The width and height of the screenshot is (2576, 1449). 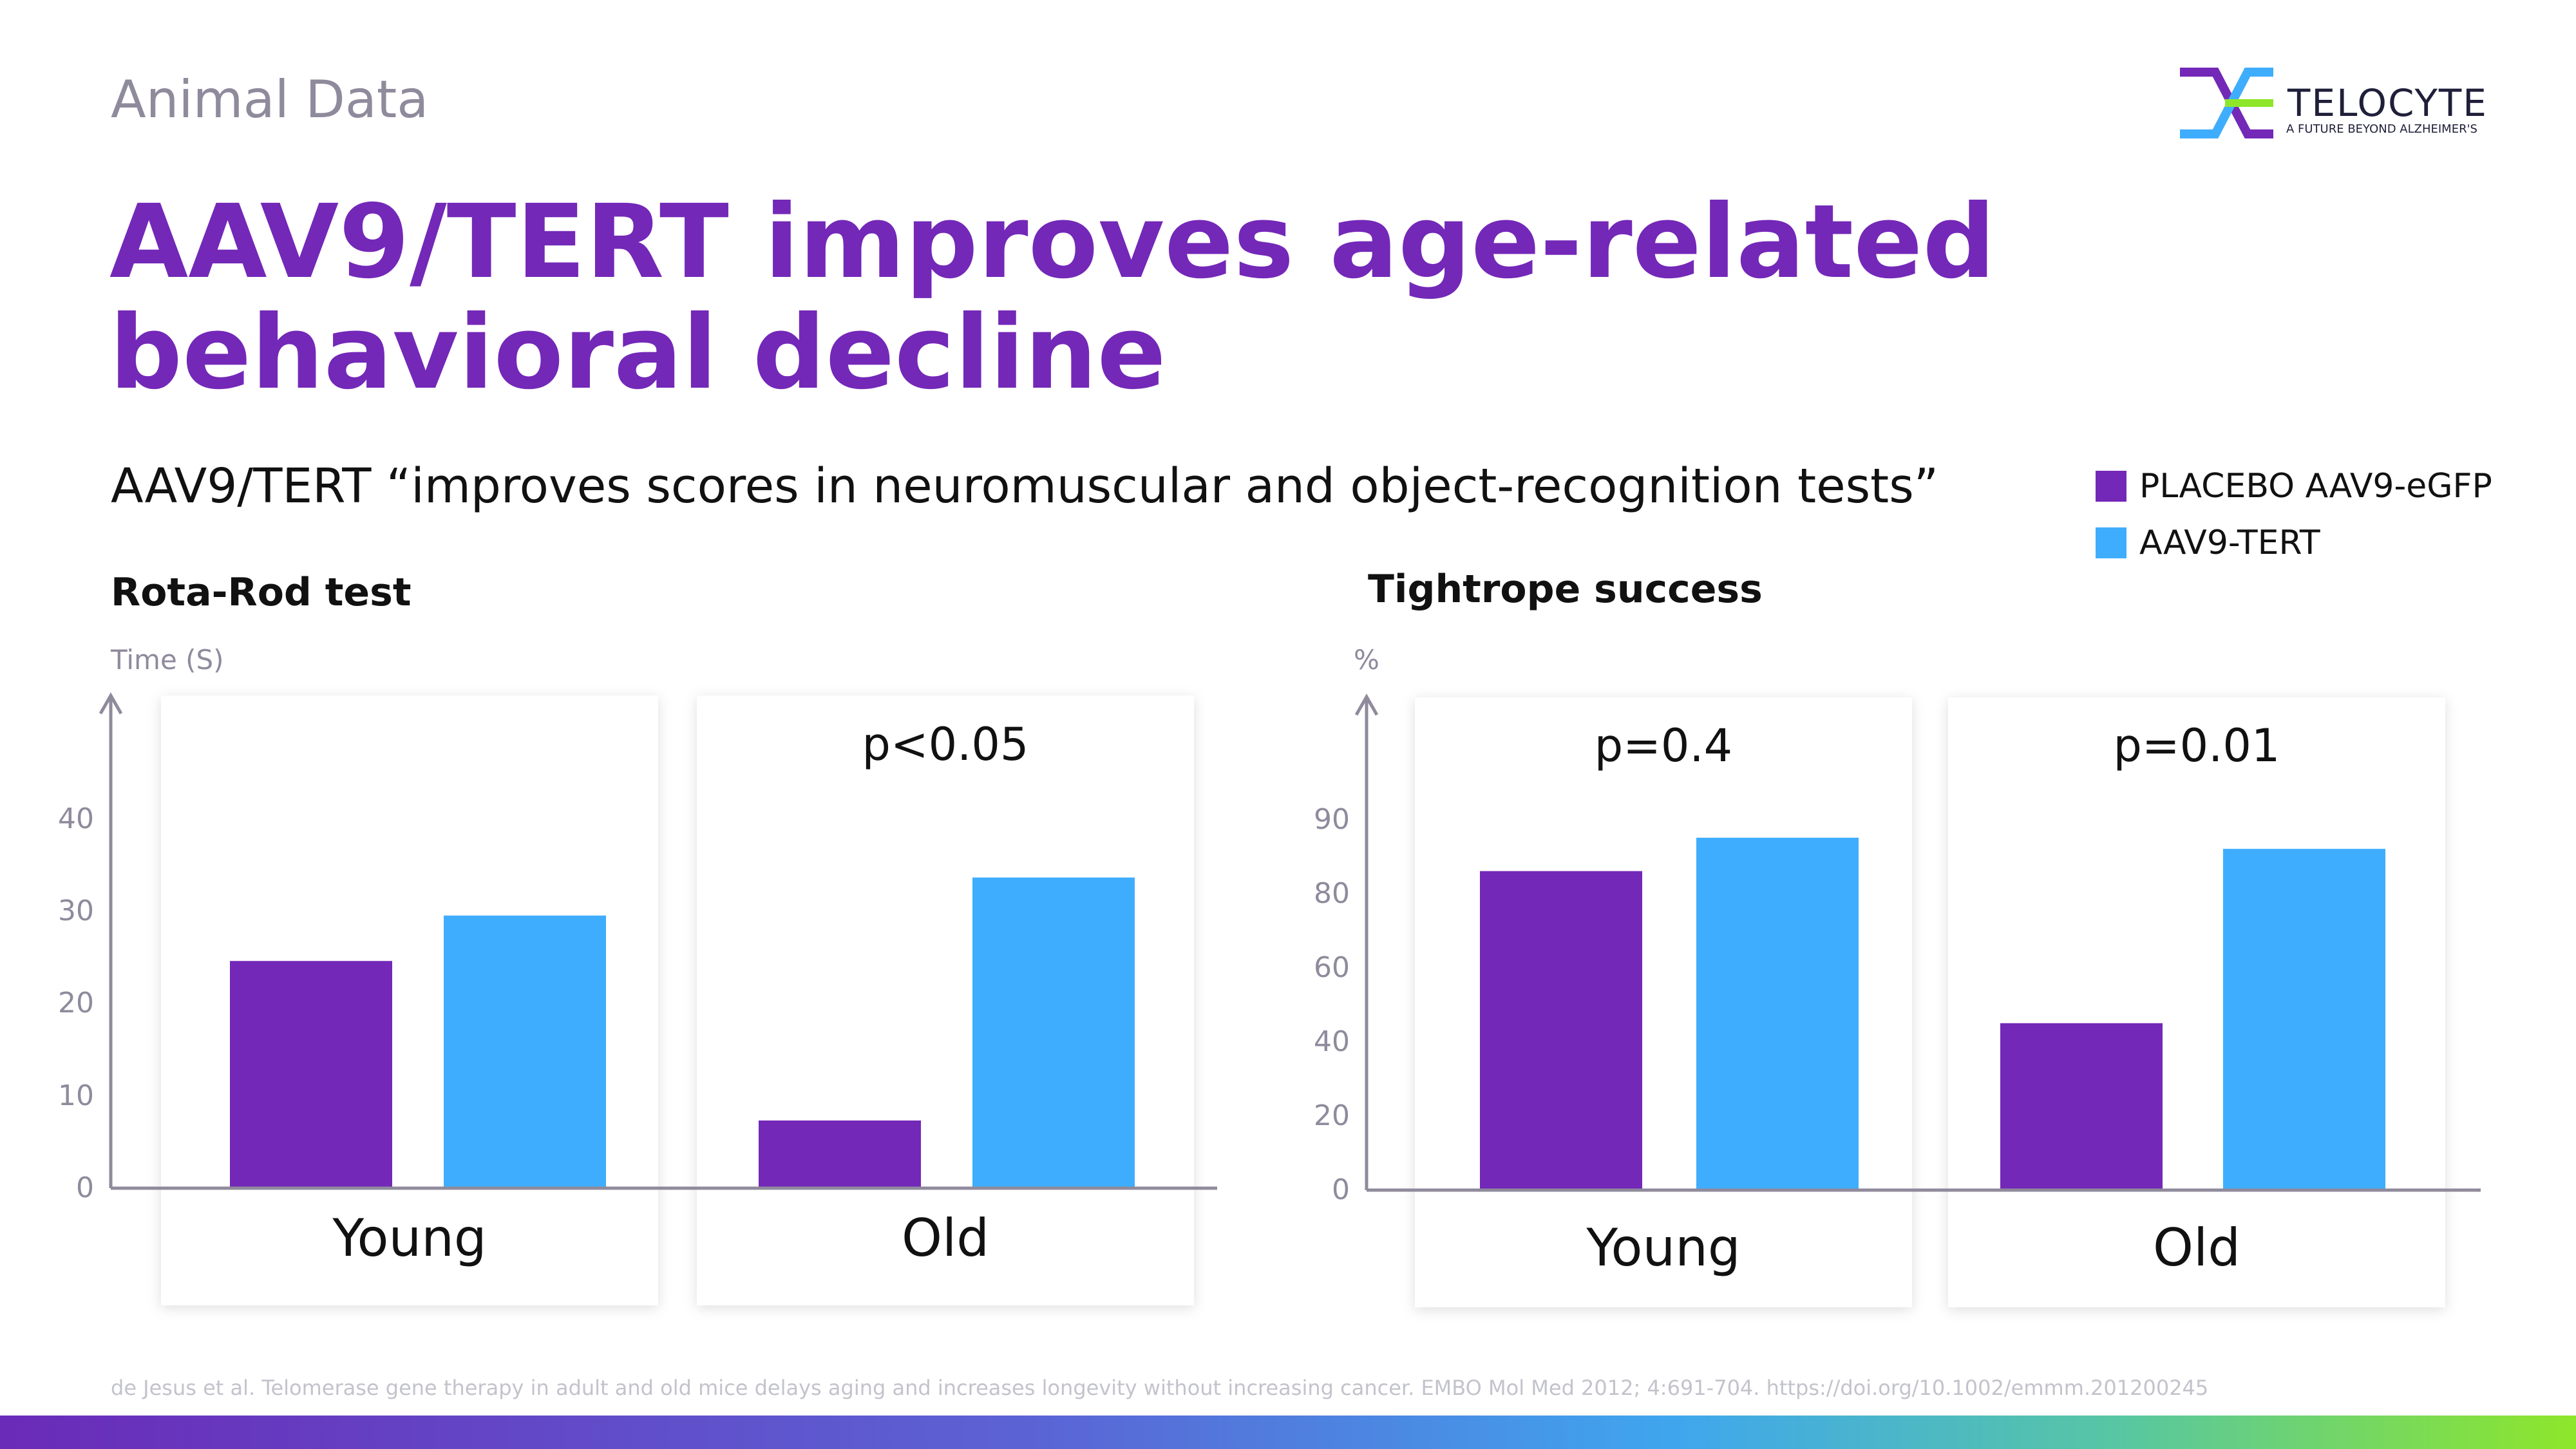 I want to click on rotarod-pvalue-old: p<0.05, so click(x=945, y=745).